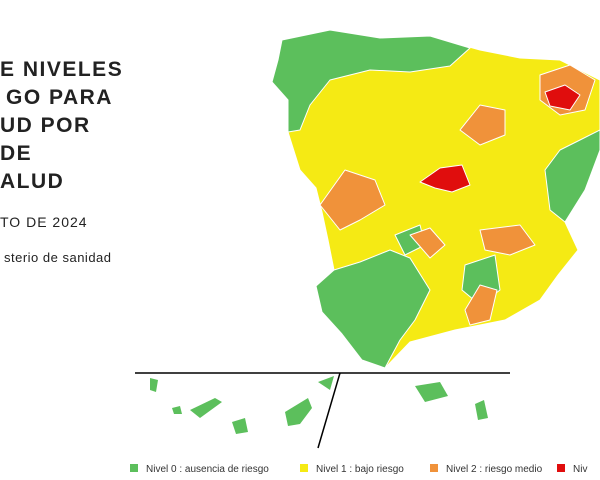  I want to click on canary-islands, so click(319, 405).